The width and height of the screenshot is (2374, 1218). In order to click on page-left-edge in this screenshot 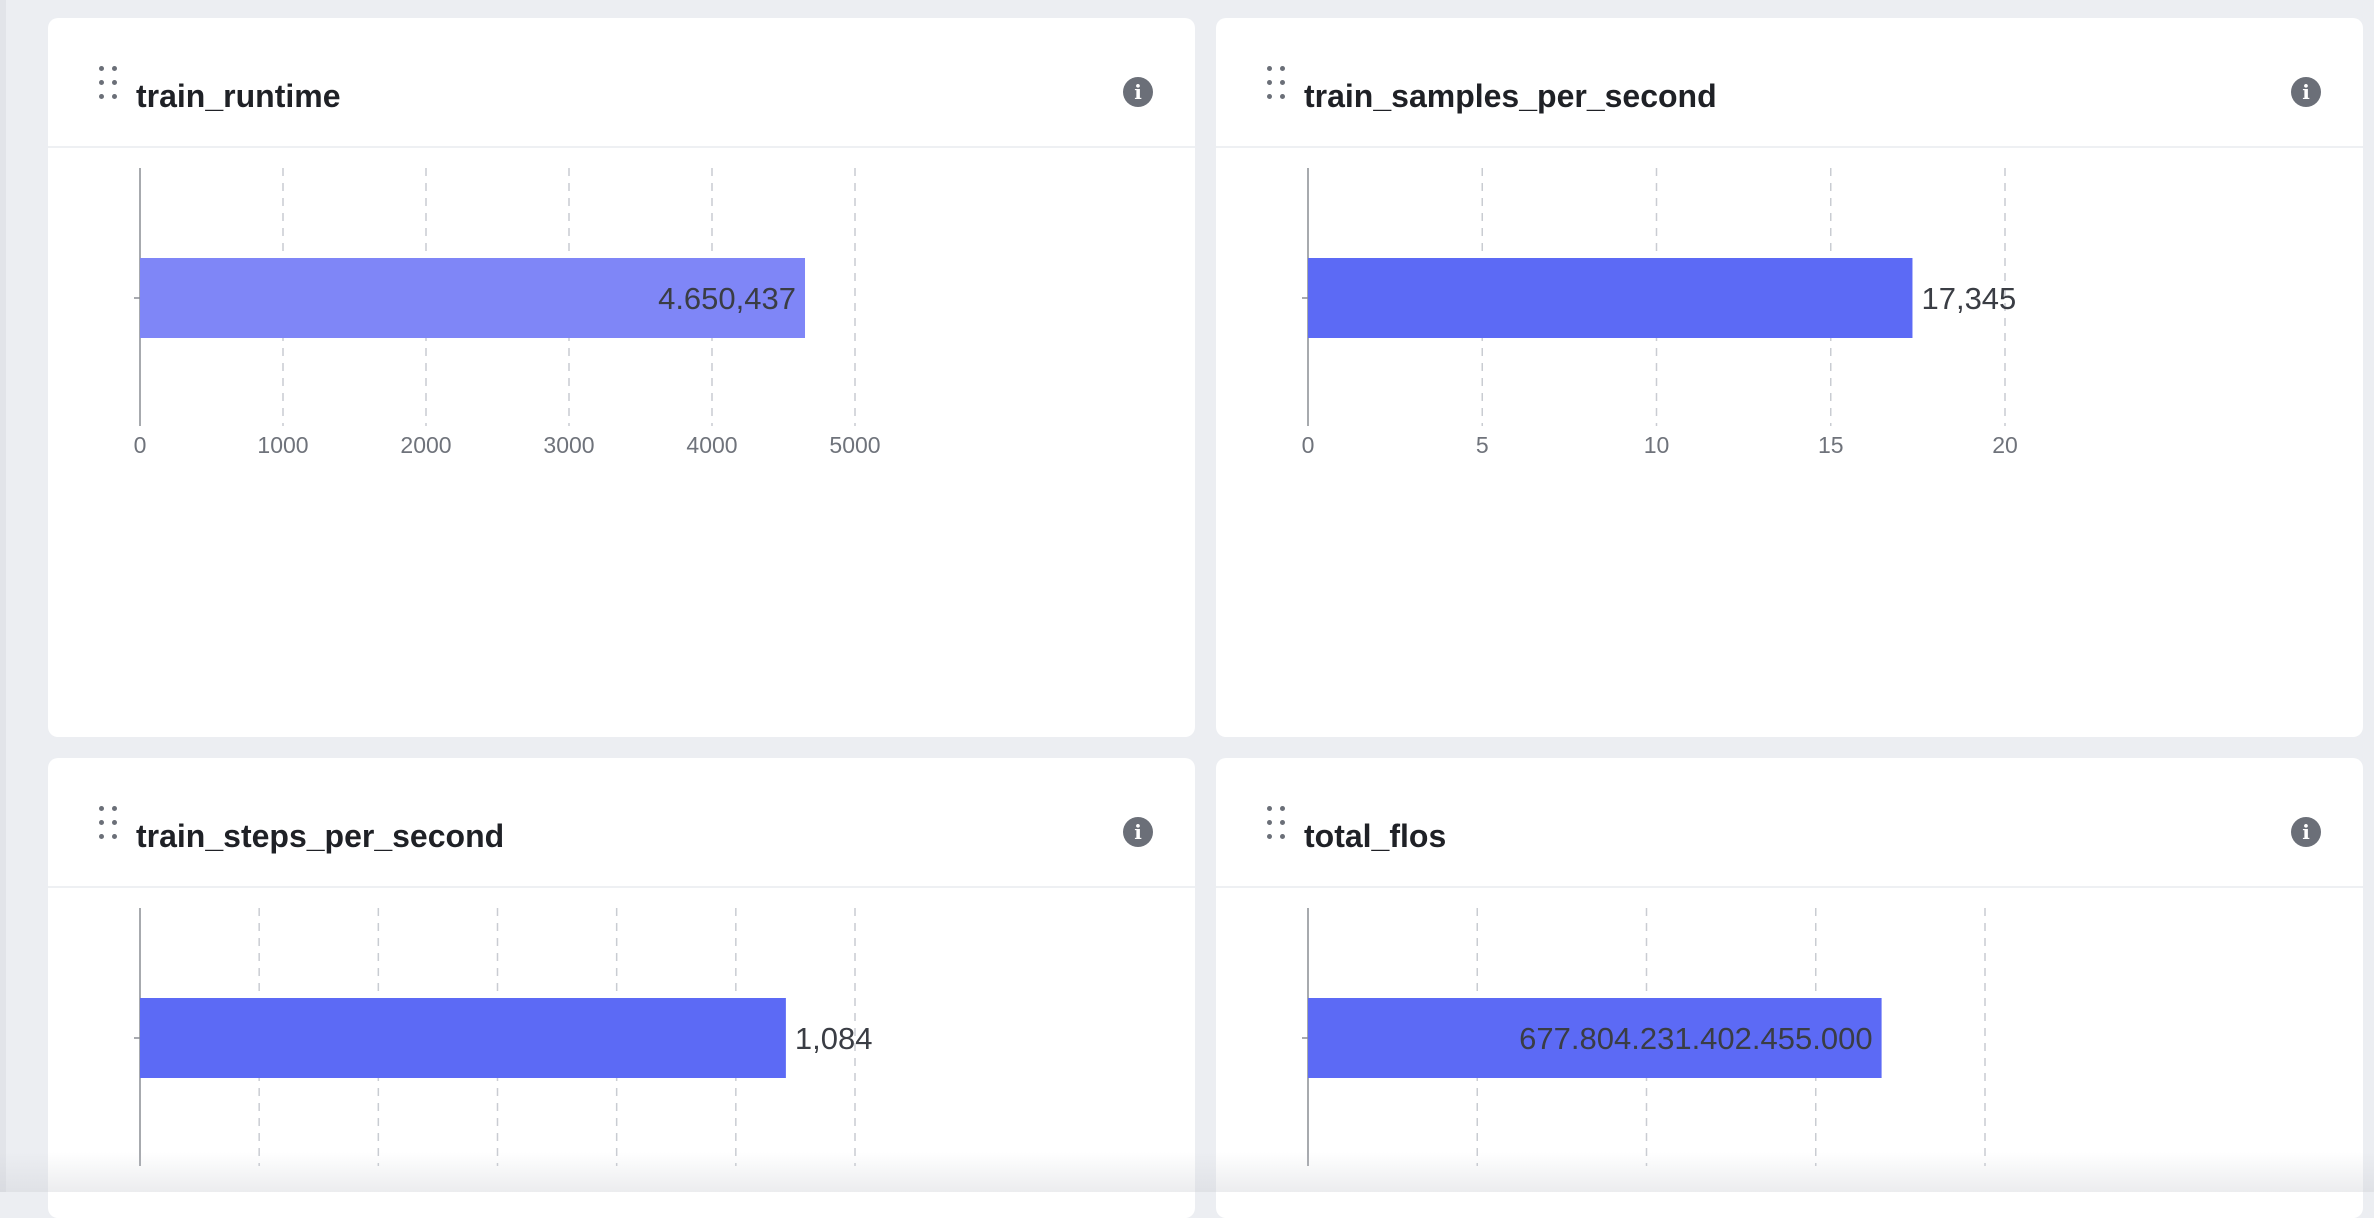, I will do `click(3, 596)`.